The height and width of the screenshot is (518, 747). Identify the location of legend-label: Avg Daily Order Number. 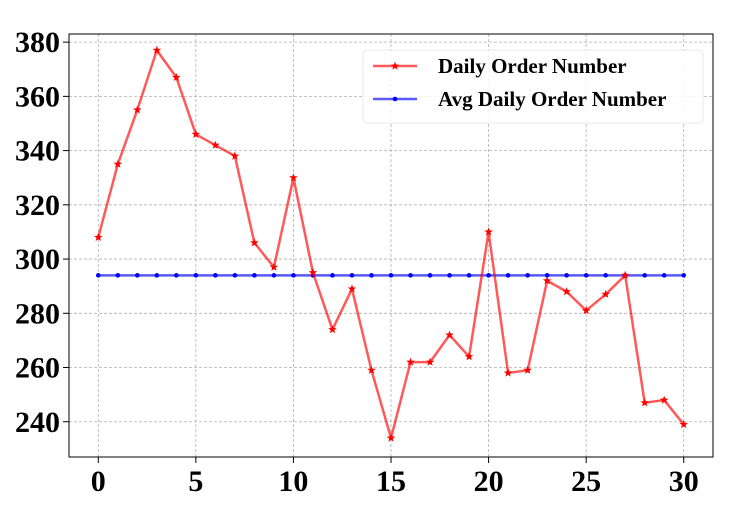
(552, 99).